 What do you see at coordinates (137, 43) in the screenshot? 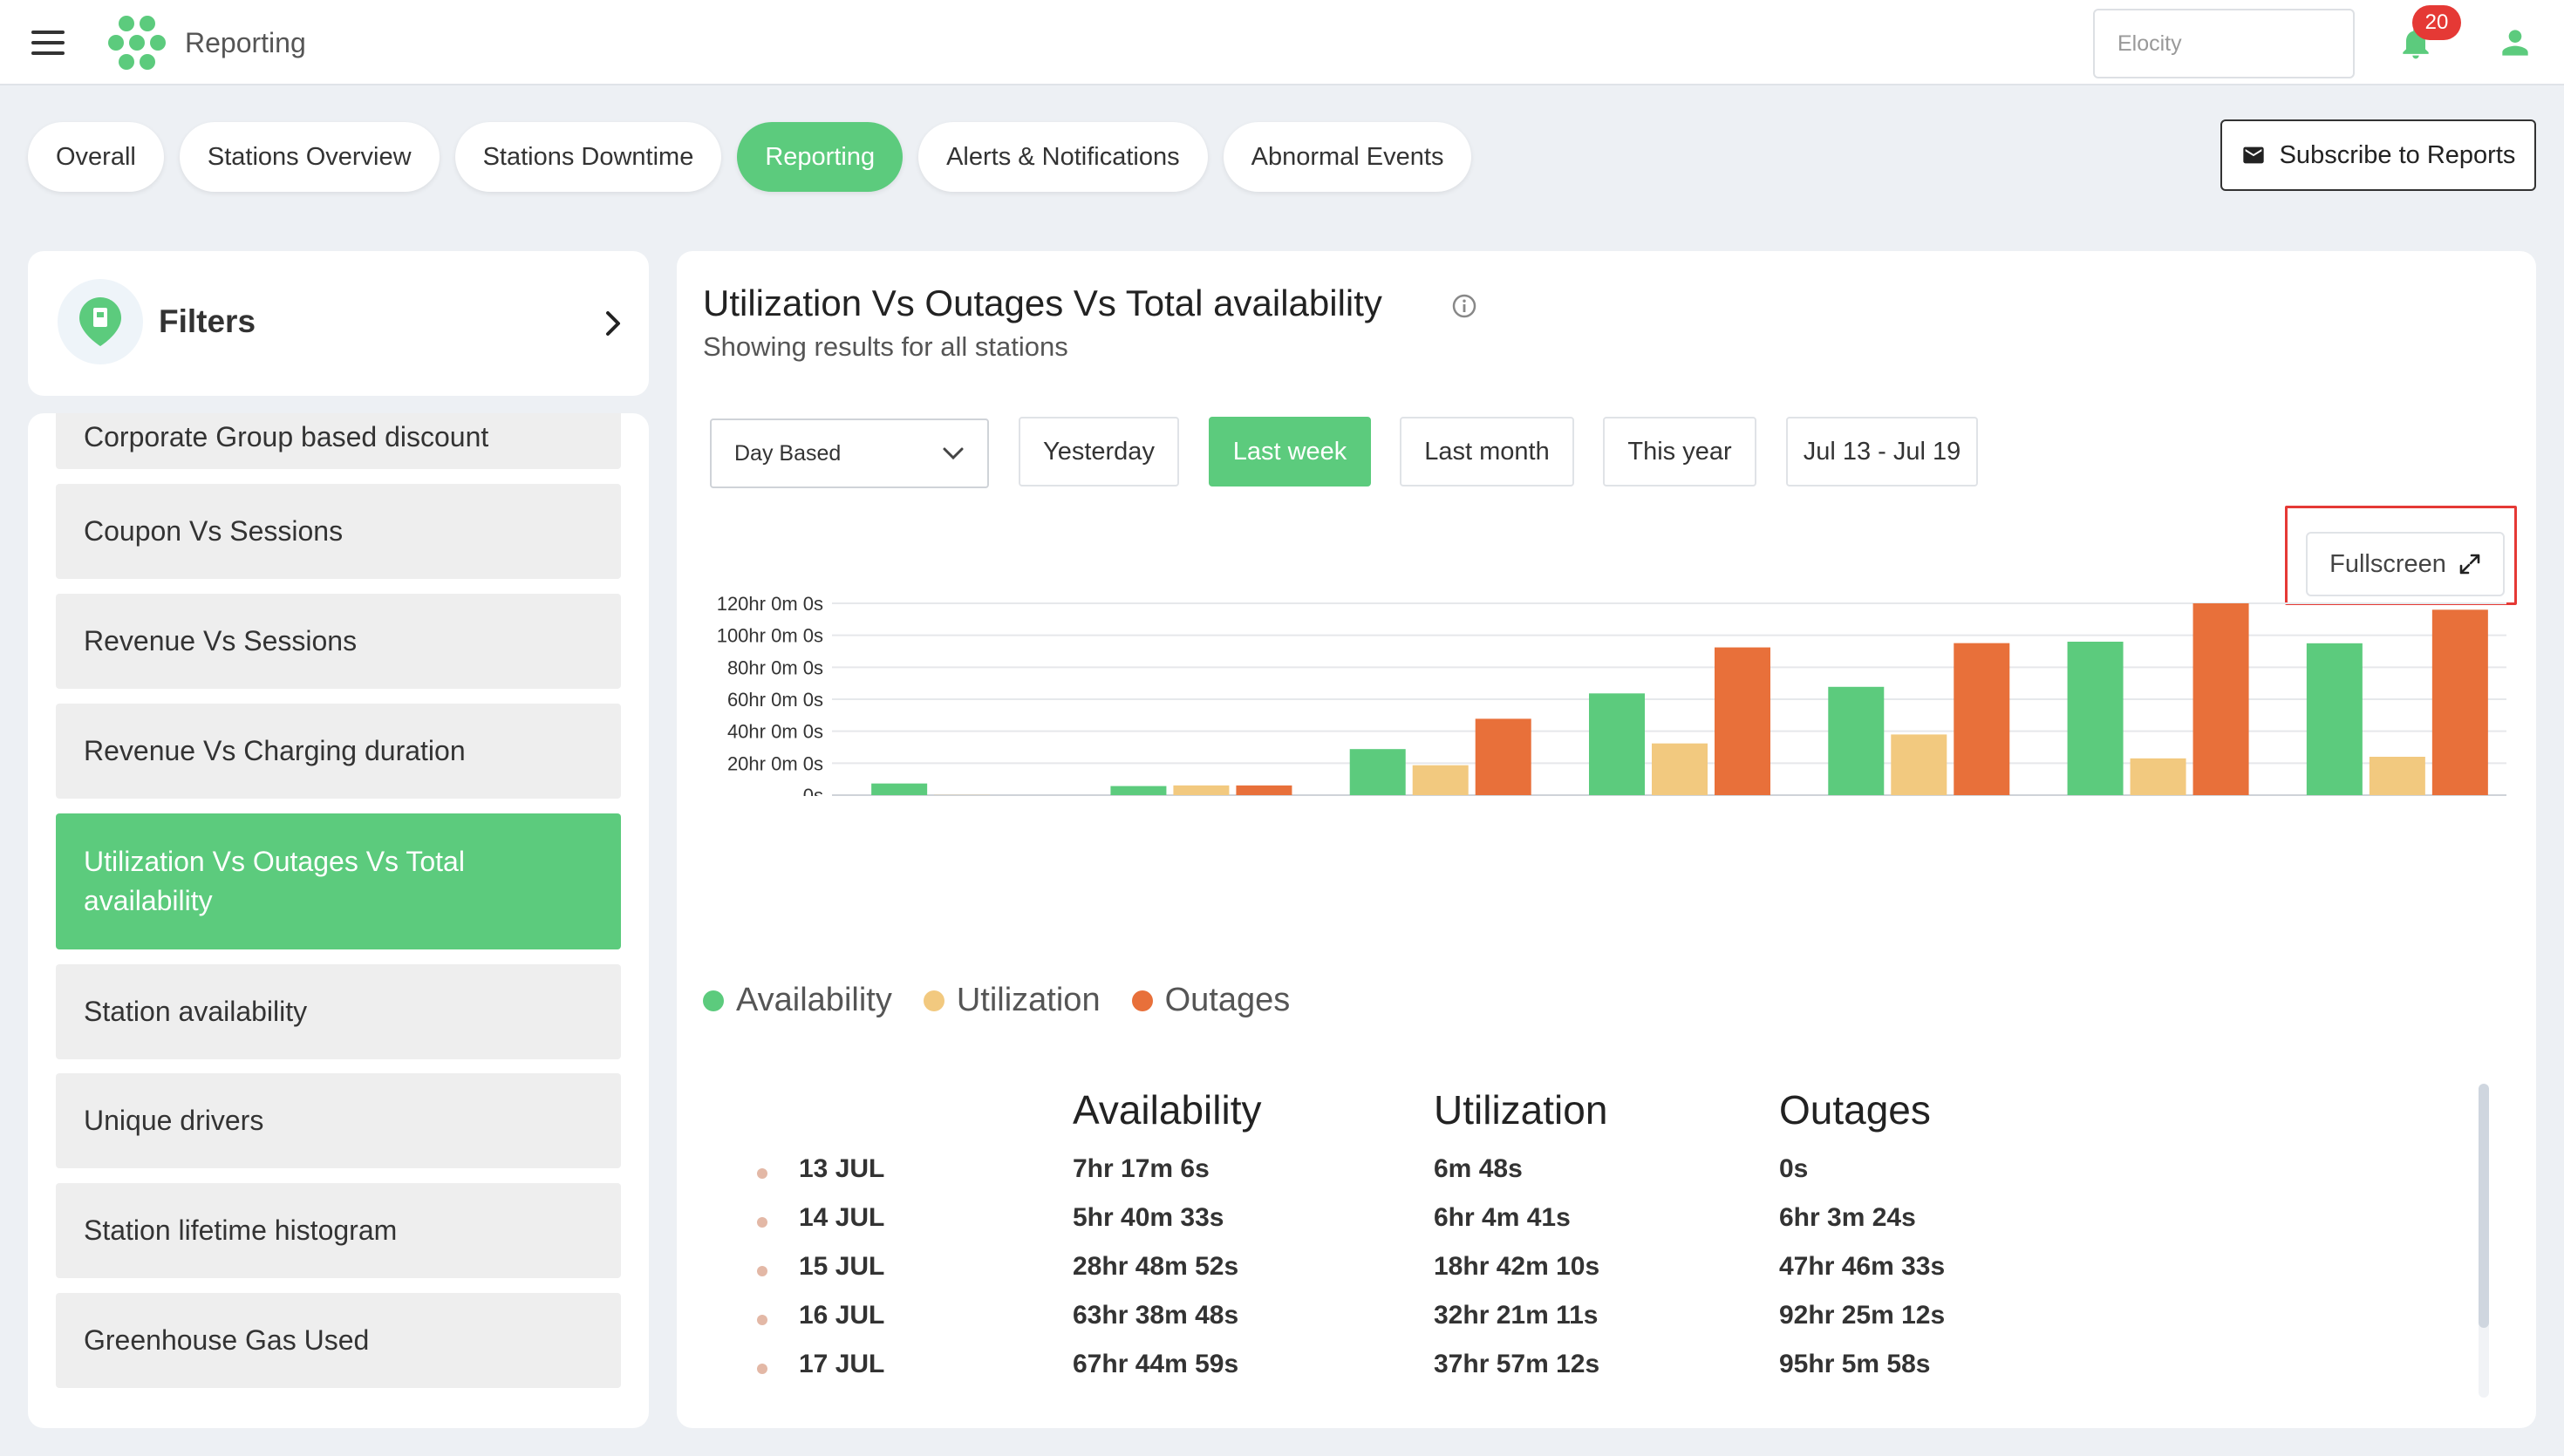
I see `logo-icon` at bounding box center [137, 43].